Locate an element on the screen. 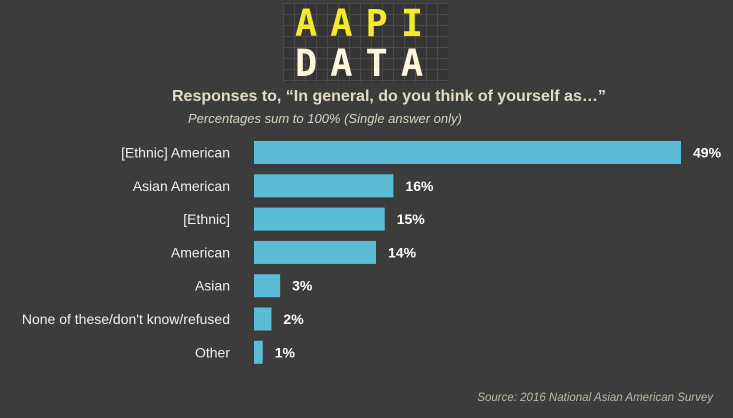  logo-line-2: DATA is located at coordinates (366, 63).